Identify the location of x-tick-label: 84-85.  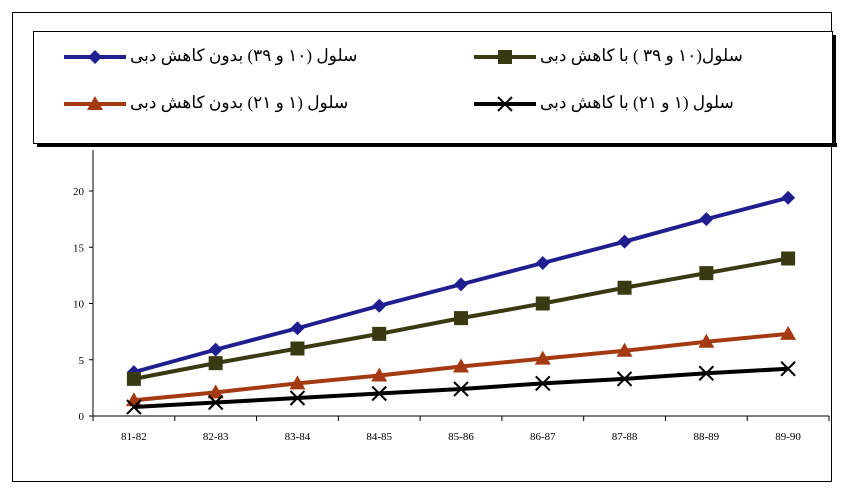
(379, 437).